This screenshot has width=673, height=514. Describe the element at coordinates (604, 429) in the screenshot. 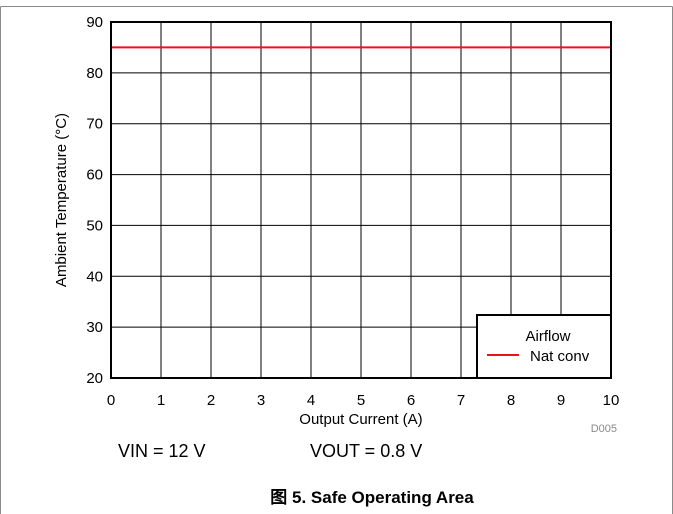

I see `figure-code: D005` at that location.